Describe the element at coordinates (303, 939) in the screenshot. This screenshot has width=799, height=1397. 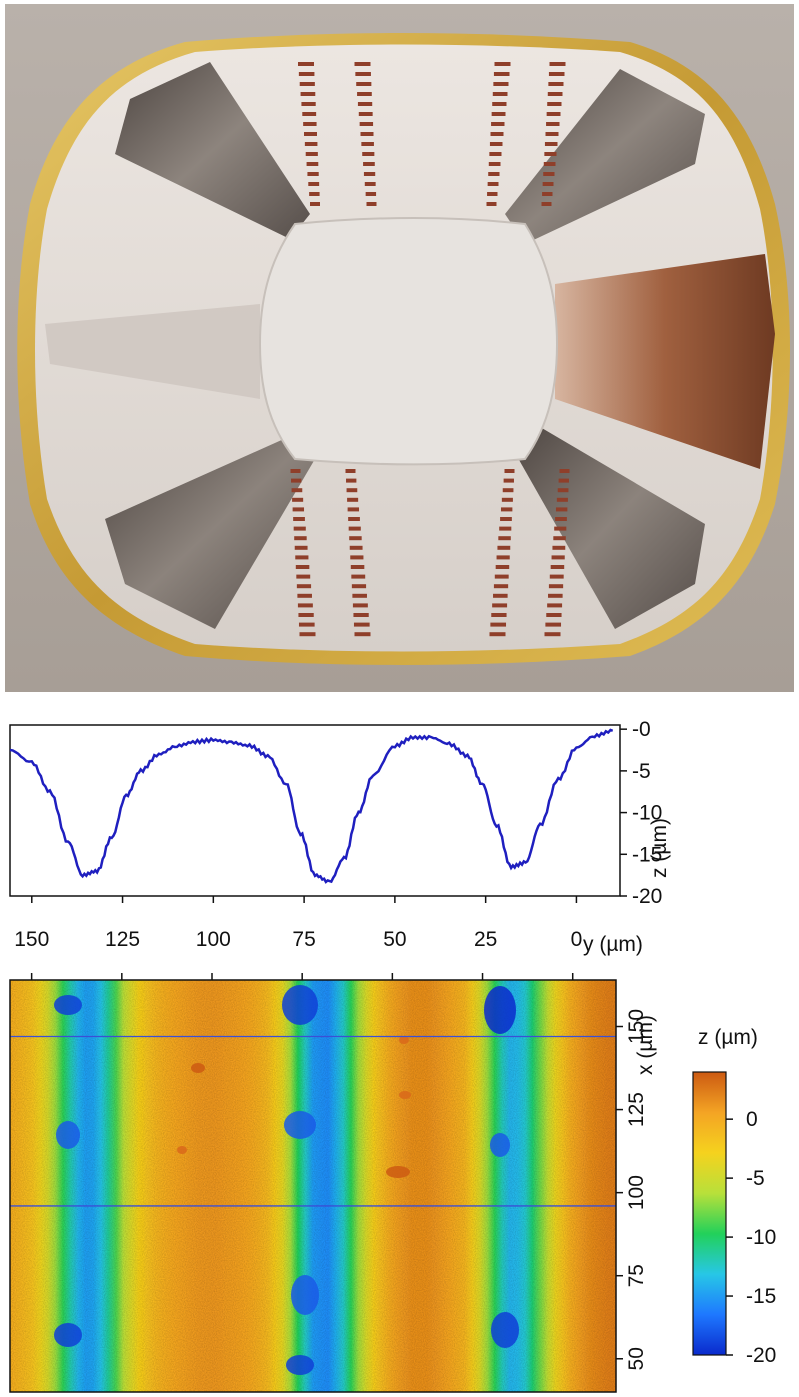
I see `profile-x-tick-label: 75` at that location.